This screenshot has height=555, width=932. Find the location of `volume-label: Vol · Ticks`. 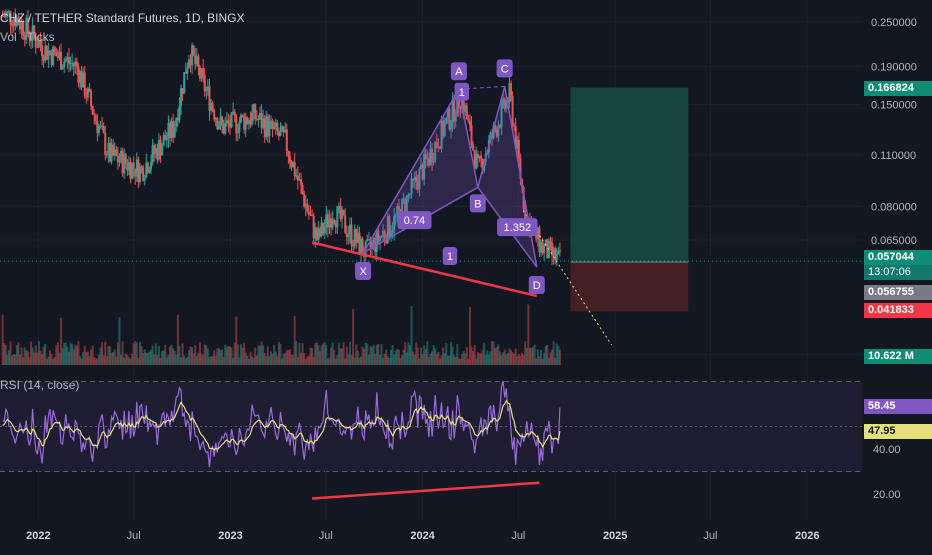

volume-label: Vol · Ticks is located at coordinates (27, 37).